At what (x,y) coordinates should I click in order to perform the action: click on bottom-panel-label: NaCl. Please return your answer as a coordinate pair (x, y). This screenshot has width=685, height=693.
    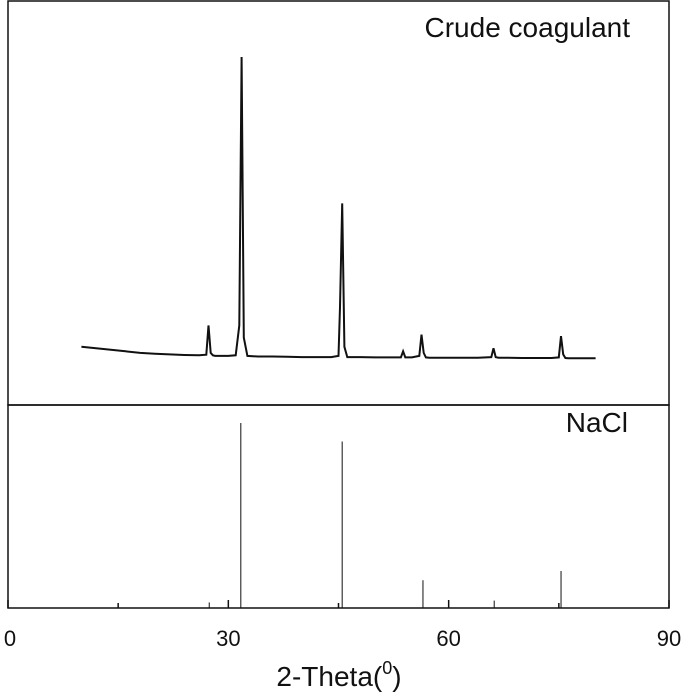
    Looking at the image, I should click on (597, 422).